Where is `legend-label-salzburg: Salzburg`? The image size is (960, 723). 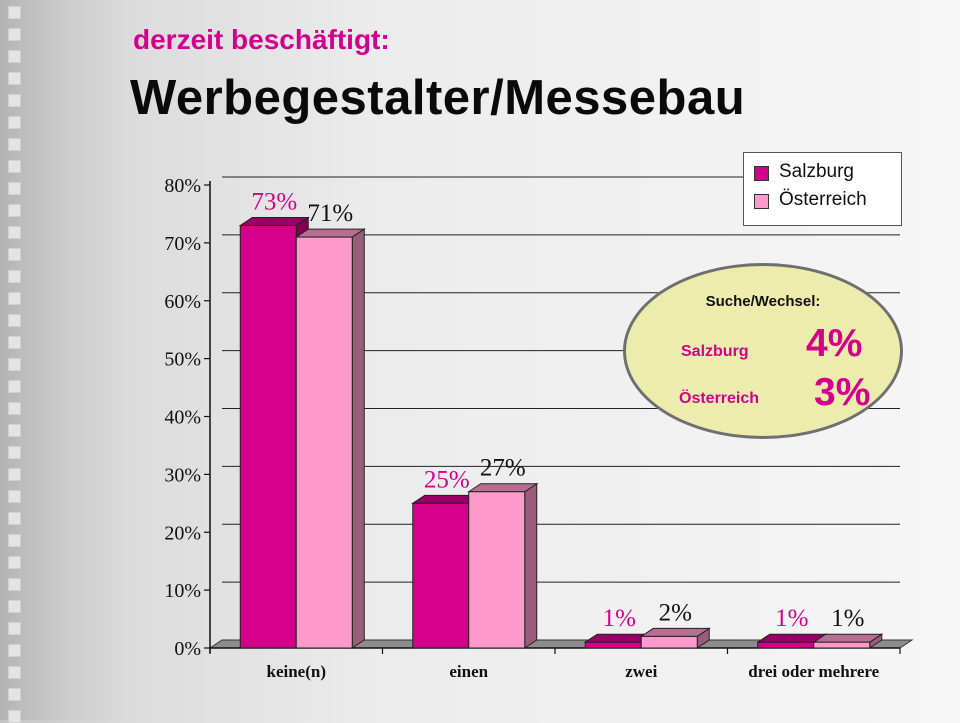
legend-label-salzburg: Salzburg is located at coordinates (816, 171).